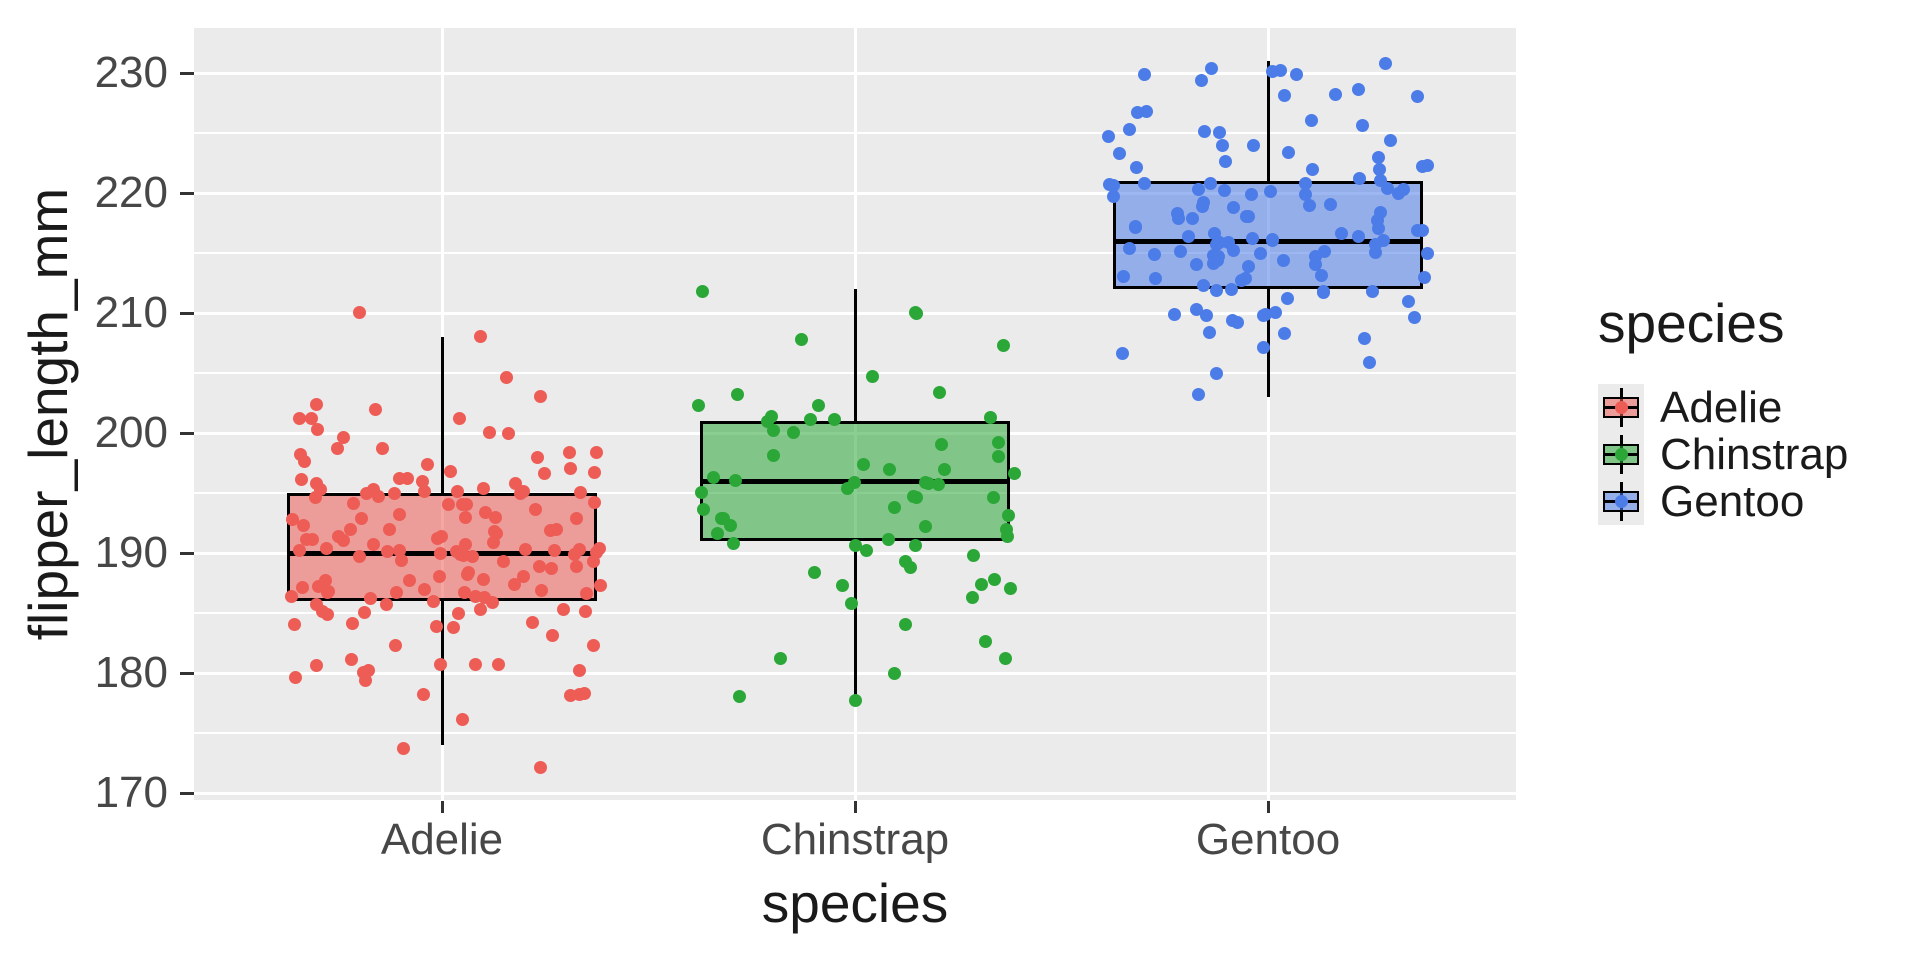 The height and width of the screenshot is (960, 1920). What do you see at coordinates (131, 552) in the screenshot?
I see `y-tick-label: 190` at bounding box center [131, 552].